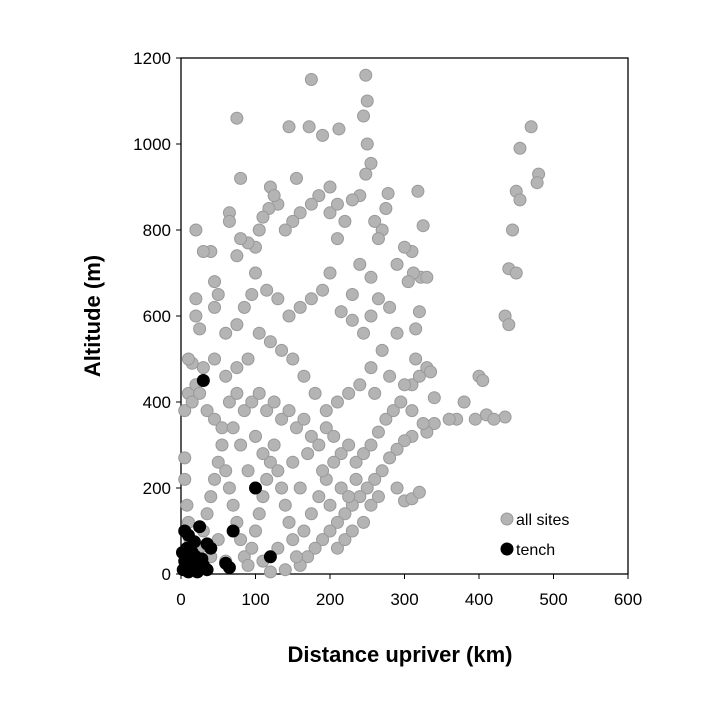 This screenshot has width=720, height=725. What do you see at coordinates (553, 599) in the screenshot?
I see `x-tick-label: 500` at bounding box center [553, 599].